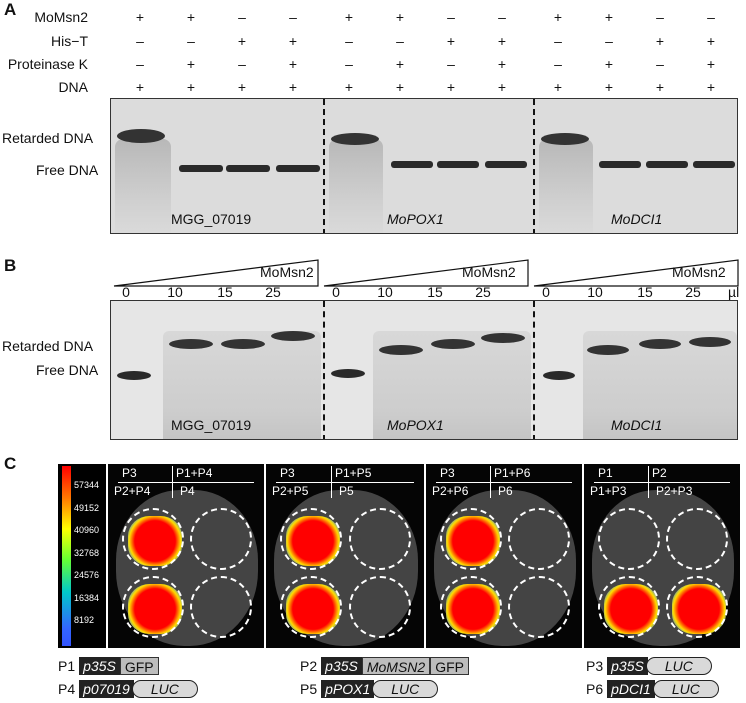 This screenshot has width=746, height=703. What do you see at coordinates (108, 666) in the screenshot?
I see `construct-p1: P1 p35S GFP` at bounding box center [108, 666].